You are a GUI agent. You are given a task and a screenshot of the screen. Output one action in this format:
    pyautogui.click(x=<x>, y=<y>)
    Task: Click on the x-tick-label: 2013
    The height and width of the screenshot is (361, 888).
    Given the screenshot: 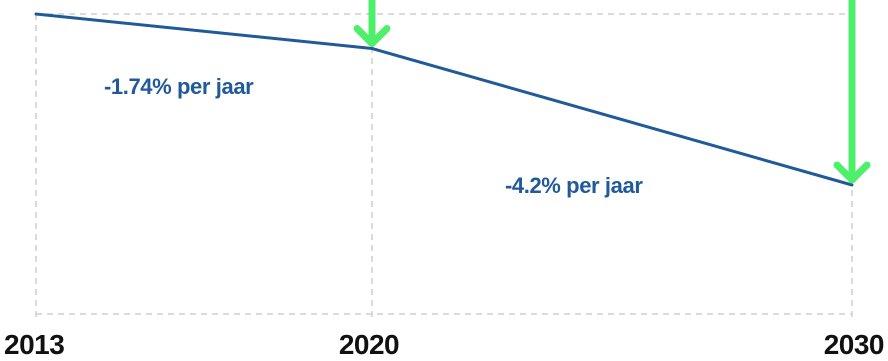 What is the action you would take?
    pyautogui.click(x=34, y=344)
    